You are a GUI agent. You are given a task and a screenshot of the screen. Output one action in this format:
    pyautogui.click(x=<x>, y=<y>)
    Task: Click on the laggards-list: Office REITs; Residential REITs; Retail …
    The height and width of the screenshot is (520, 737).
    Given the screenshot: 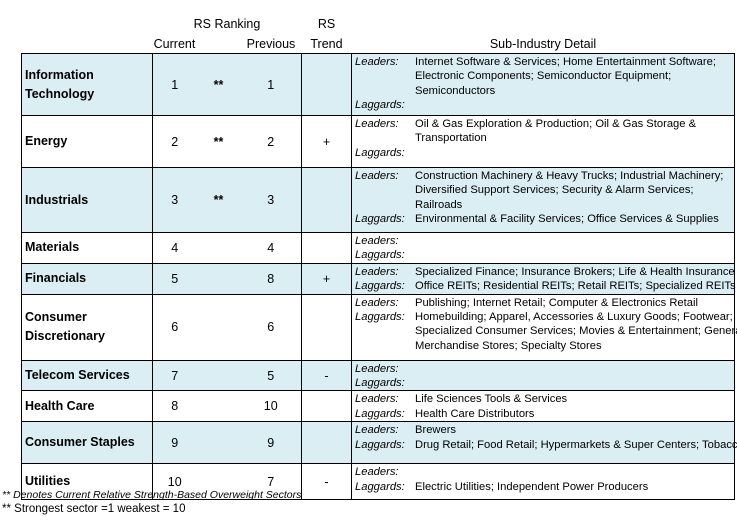 What is the action you would take?
    pyautogui.click(x=575, y=286)
    